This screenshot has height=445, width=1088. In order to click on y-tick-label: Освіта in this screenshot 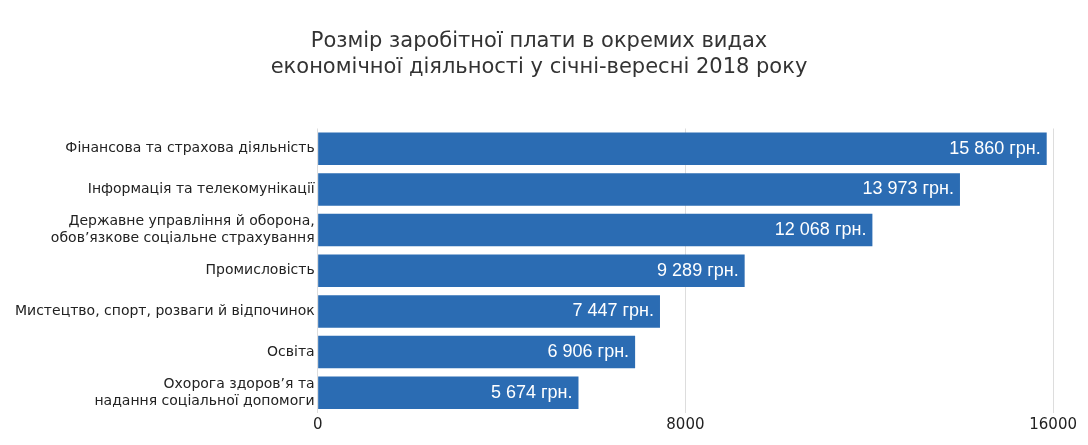, I will do `click(291, 350)`.